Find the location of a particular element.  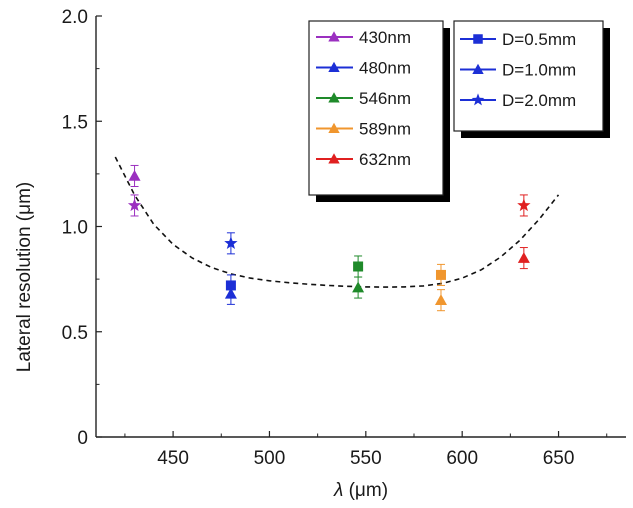

legend-wavelength-box is located at coordinates (376, 108).